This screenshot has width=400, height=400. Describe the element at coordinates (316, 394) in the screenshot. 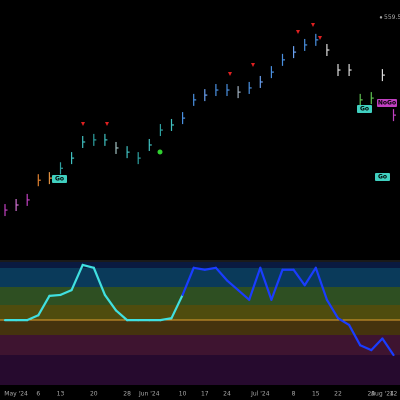

I see `x-tick-label: 15` at that location.